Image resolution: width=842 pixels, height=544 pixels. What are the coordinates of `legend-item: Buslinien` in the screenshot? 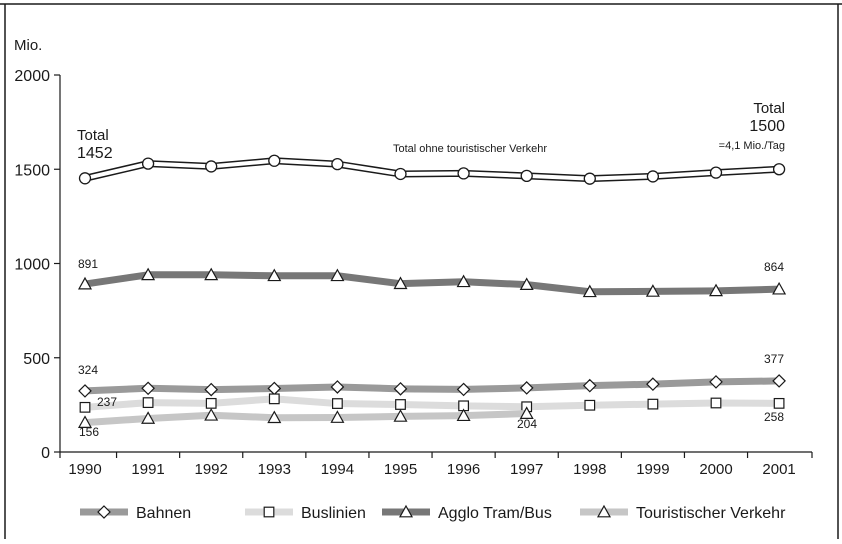 It's located at (305, 513).